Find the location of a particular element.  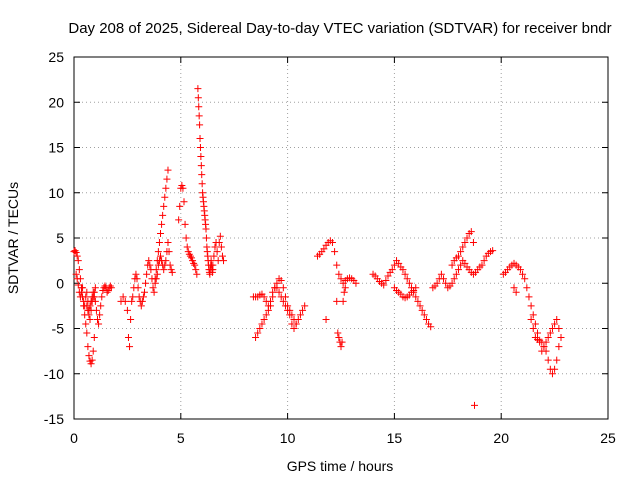

y-tick-label: 0 is located at coordinates (60, 283).